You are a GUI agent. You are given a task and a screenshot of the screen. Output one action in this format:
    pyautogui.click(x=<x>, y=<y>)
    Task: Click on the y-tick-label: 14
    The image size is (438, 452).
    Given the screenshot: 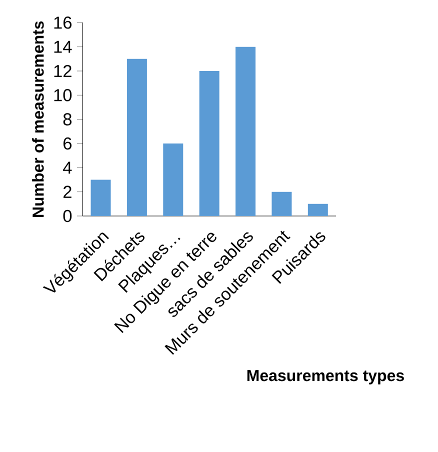 What is the action you would take?
    pyautogui.click(x=63, y=46)
    